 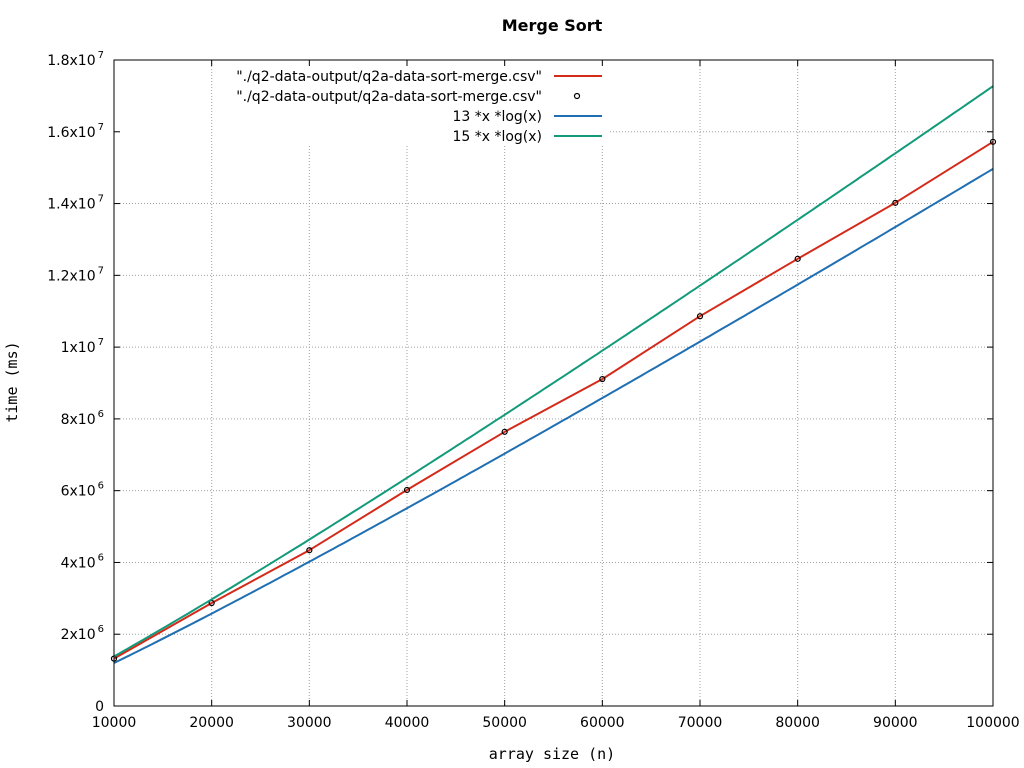 What do you see at coordinates (309, 723) in the screenshot?
I see `x-tick-label: 30000` at bounding box center [309, 723].